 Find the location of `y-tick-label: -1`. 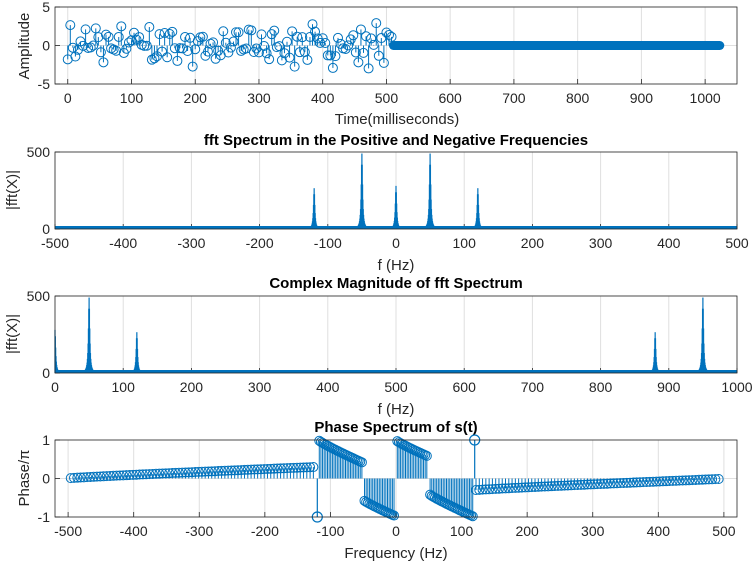

y-tick-label: -1 is located at coordinates (44, 517).